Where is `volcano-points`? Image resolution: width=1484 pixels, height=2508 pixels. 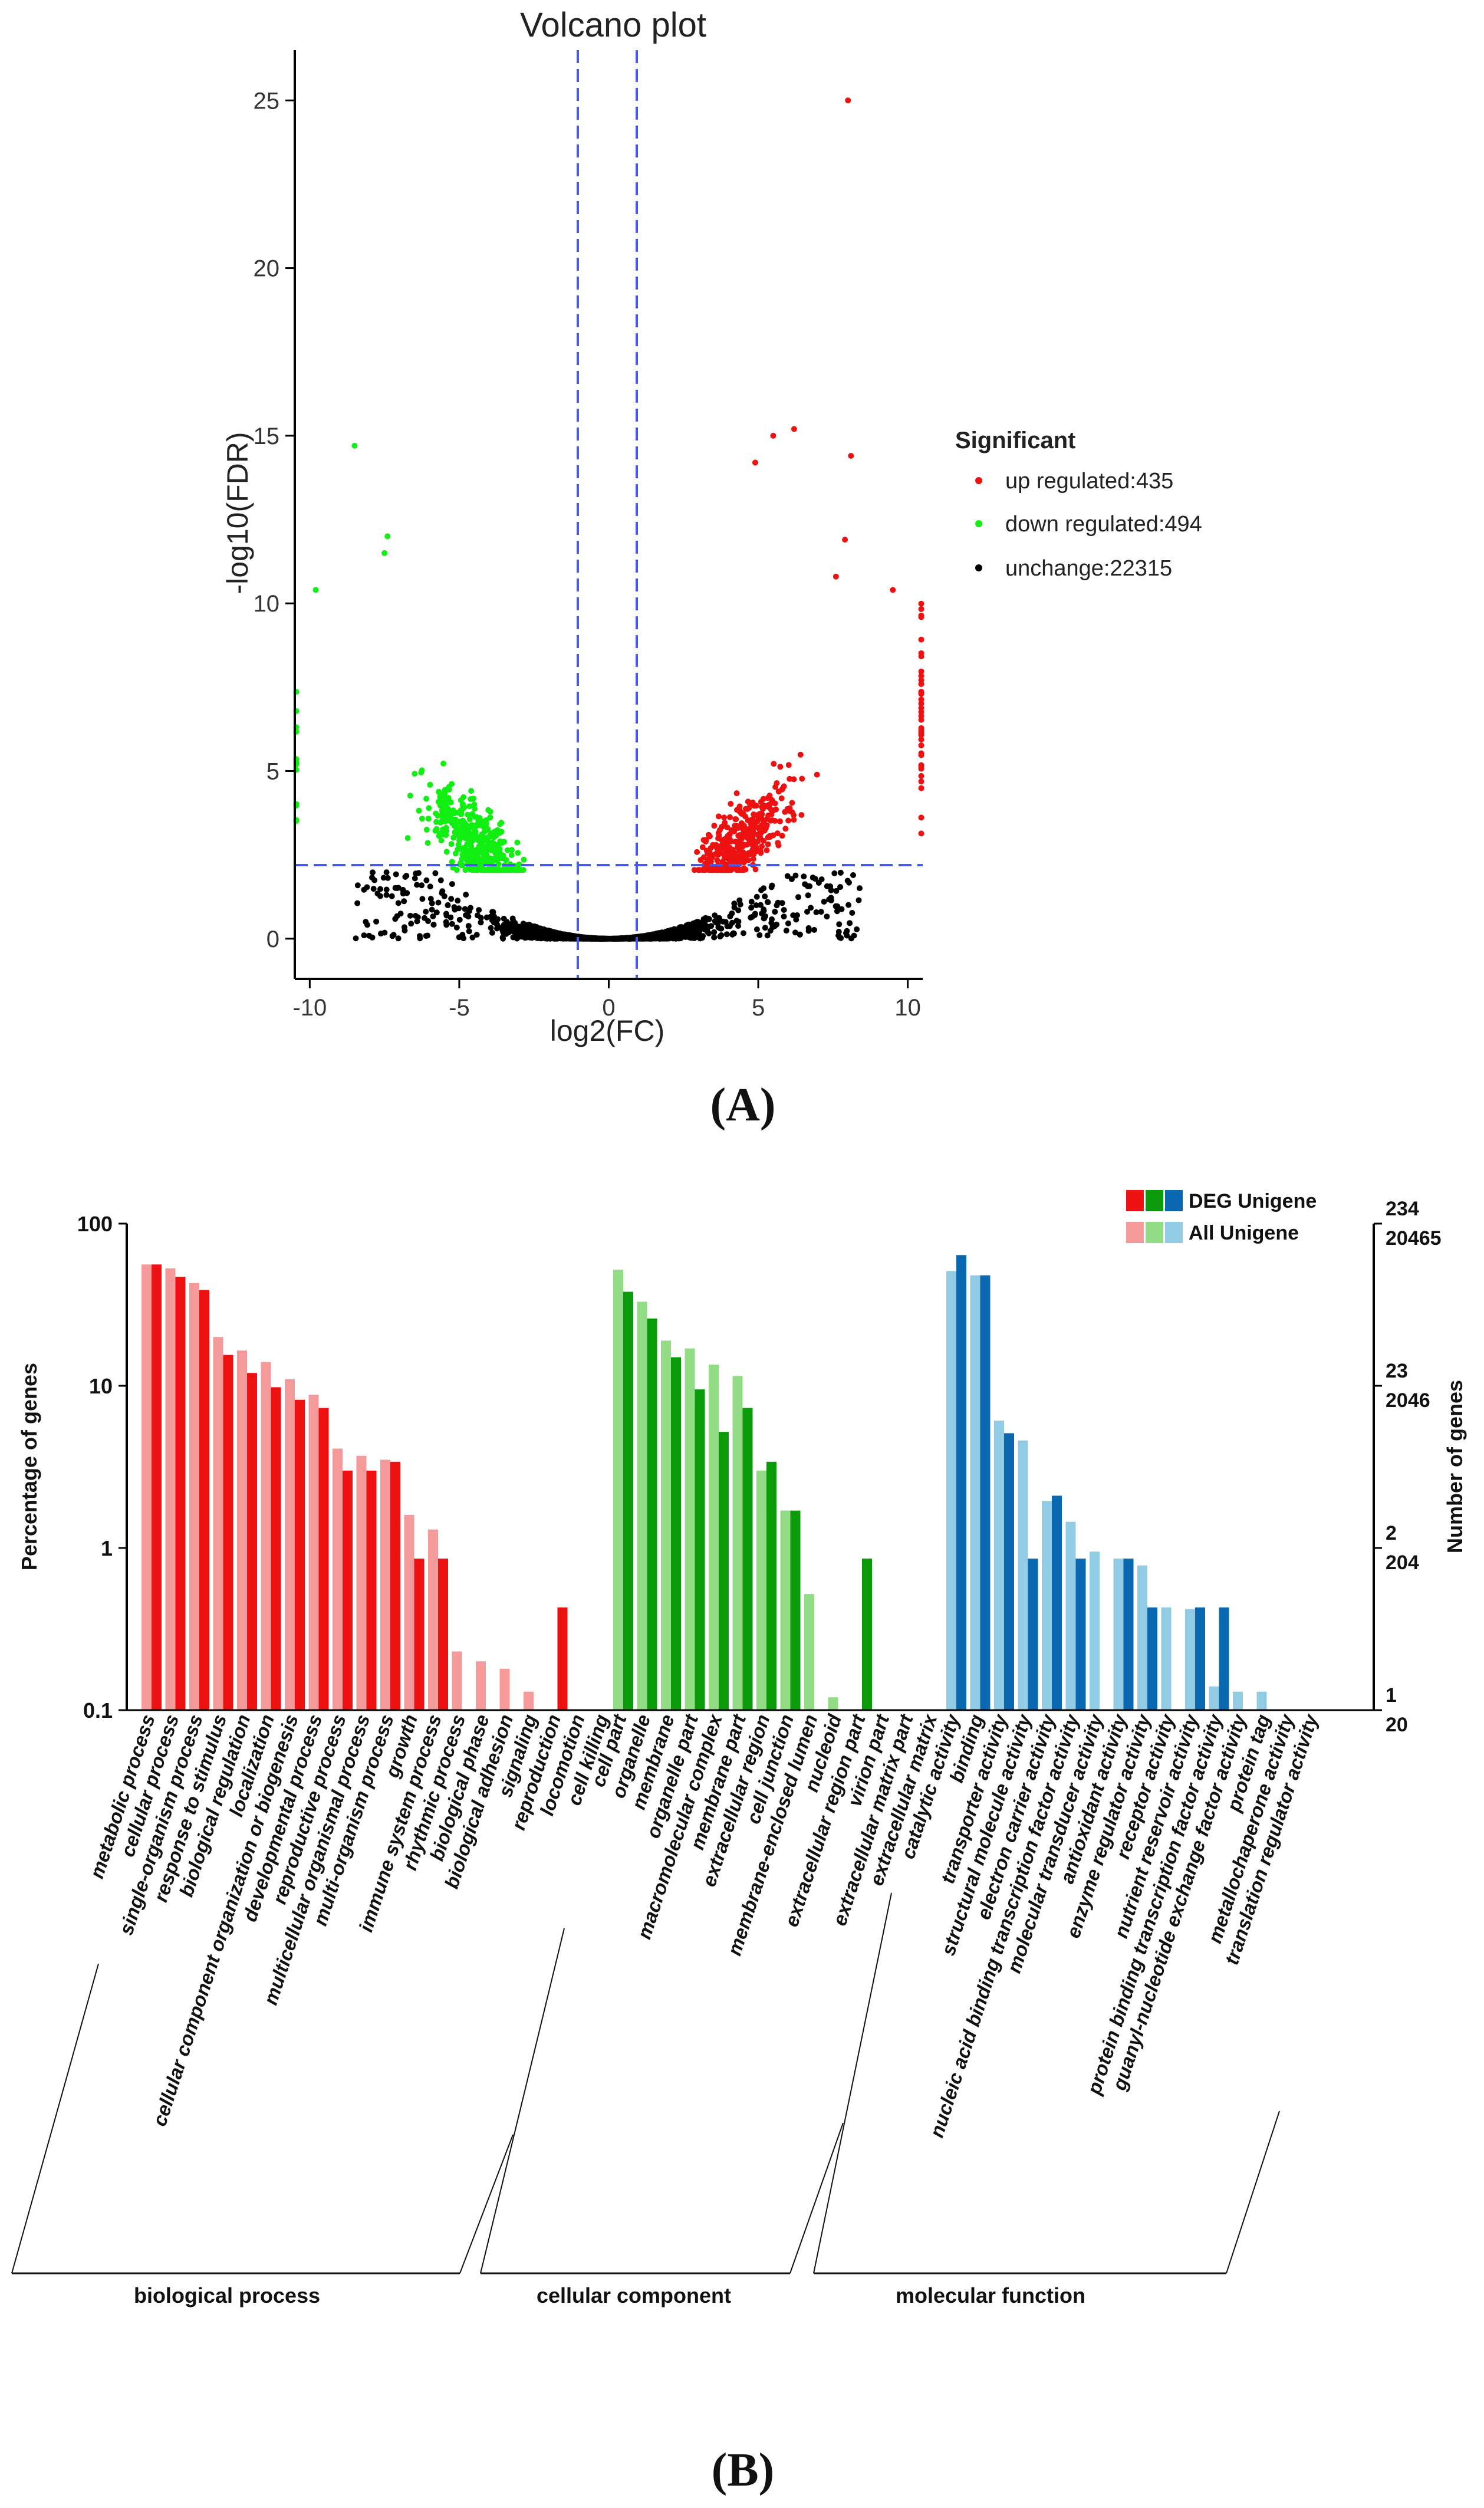 volcano-points is located at coordinates (608, 519).